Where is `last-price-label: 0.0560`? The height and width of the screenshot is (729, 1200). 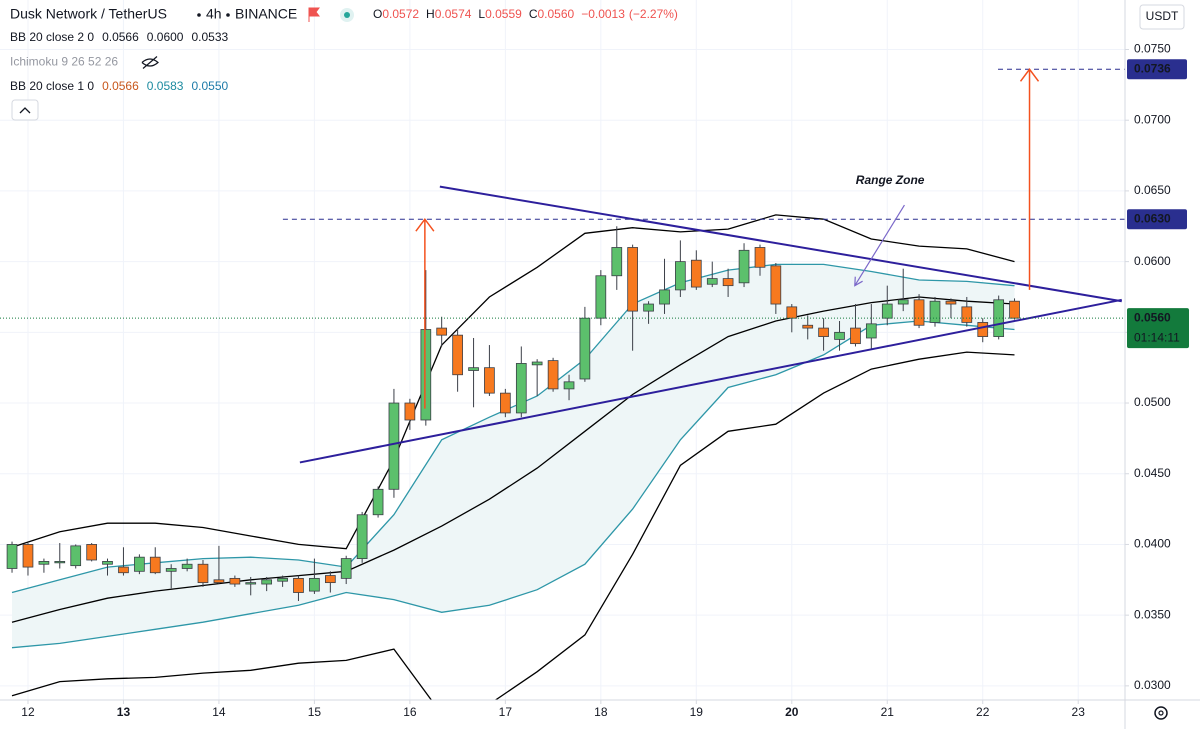 last-price-label: 0.0560 is located at coordinates (1152, 317).